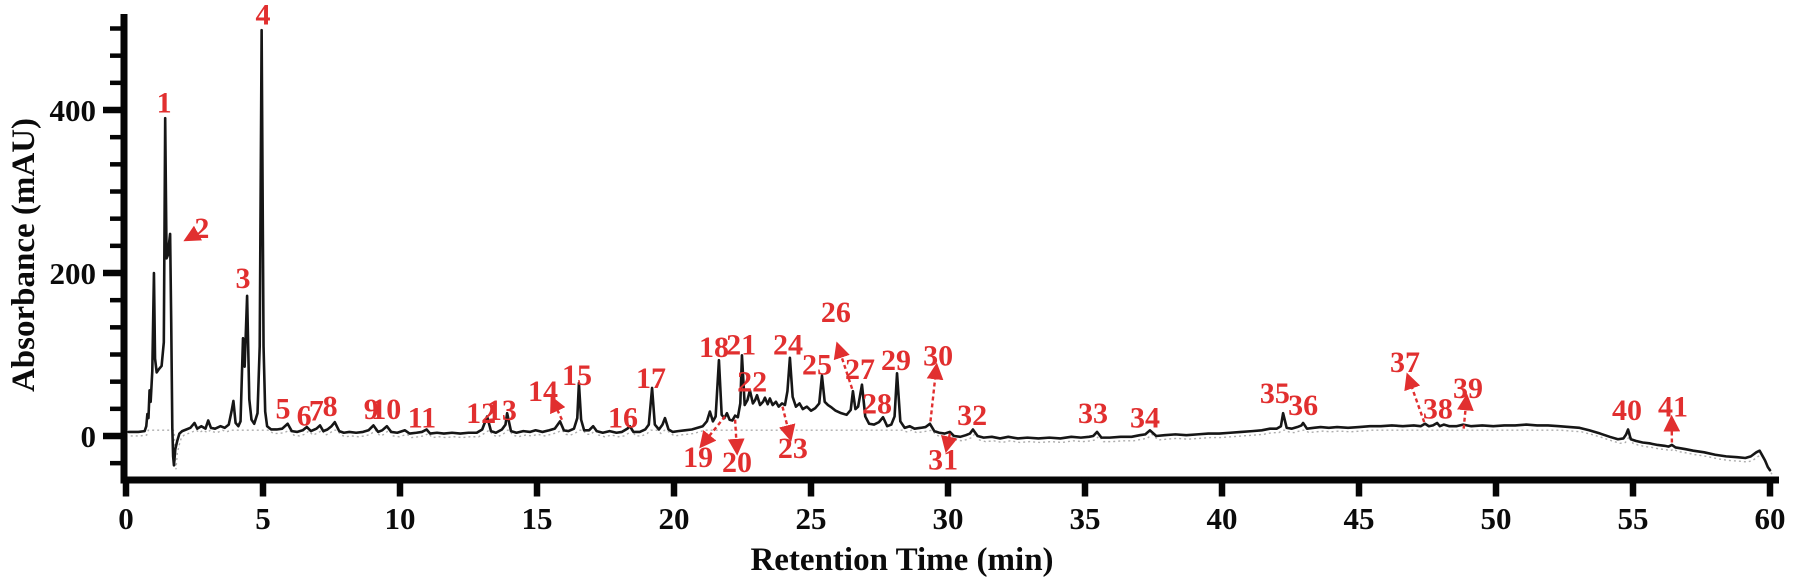  I want to click on peak-label-26: 26, so click(836, 312).